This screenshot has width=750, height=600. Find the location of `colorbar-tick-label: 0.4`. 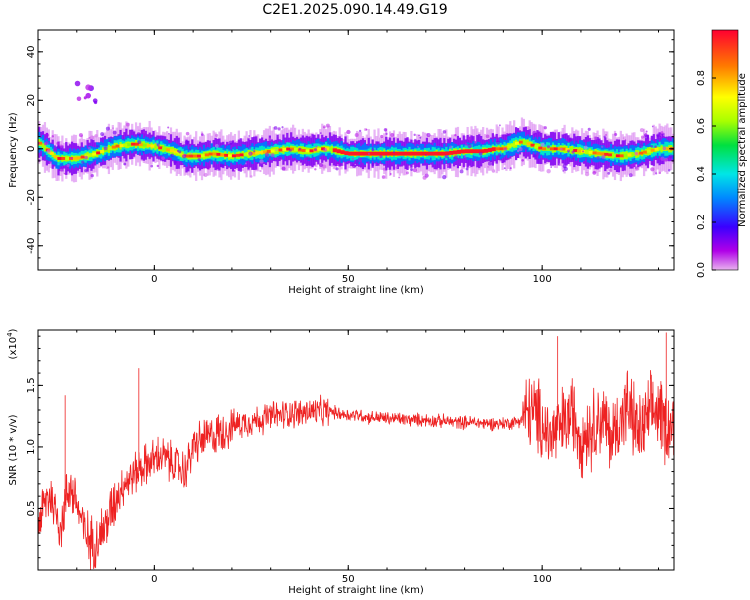

colorbar-tick-label: 0.4 is located at coordinates (701, 174).